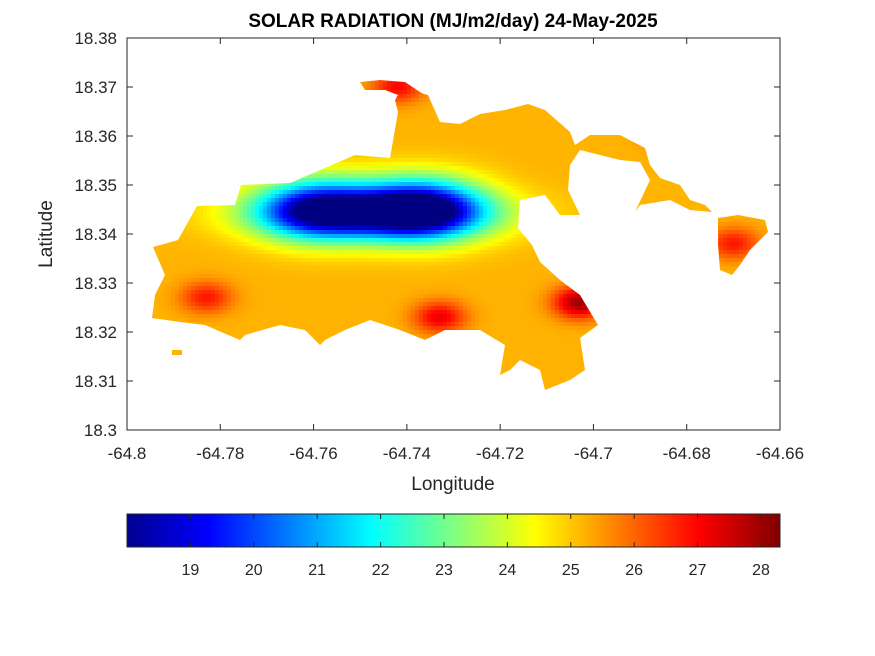 Image resolution: width=875 pixels, height=656 pixels. What do you see at coordinates (453, 21) in the screenshot?
I see `chart-title: SOLAR RADIATION (MJ/m2/day) 24-May-2025` at bounding box center [453, 21].